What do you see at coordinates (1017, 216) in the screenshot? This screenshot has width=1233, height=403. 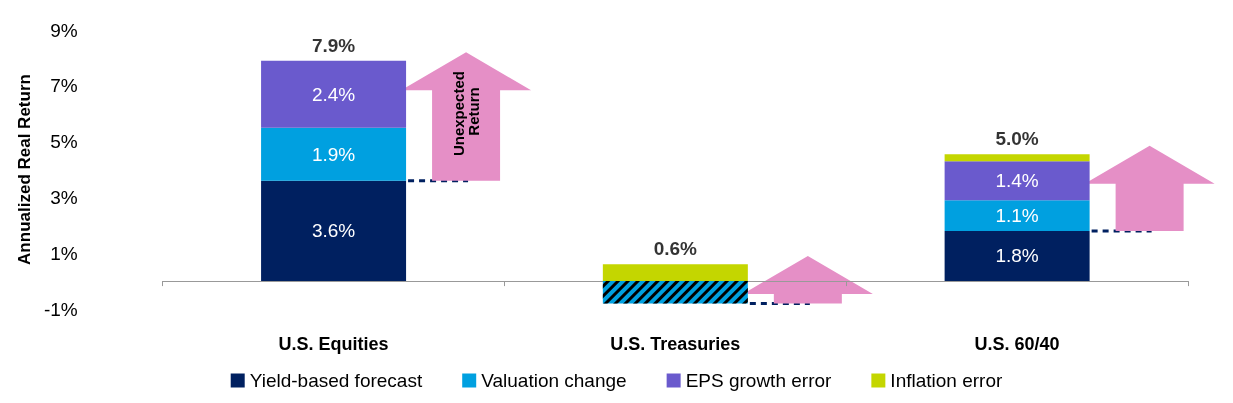 I see `data-label: 1.1%` at bounding box center [1017, 216].